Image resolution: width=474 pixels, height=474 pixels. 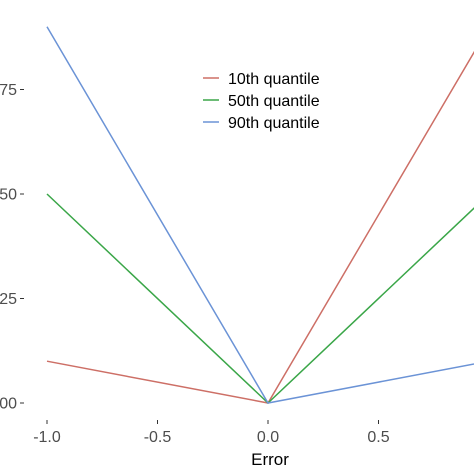 What do you see at coordinates (268, 437) in the screenshot?
I see `x-tick-label: 0.0` at bounding box center [268, 437].